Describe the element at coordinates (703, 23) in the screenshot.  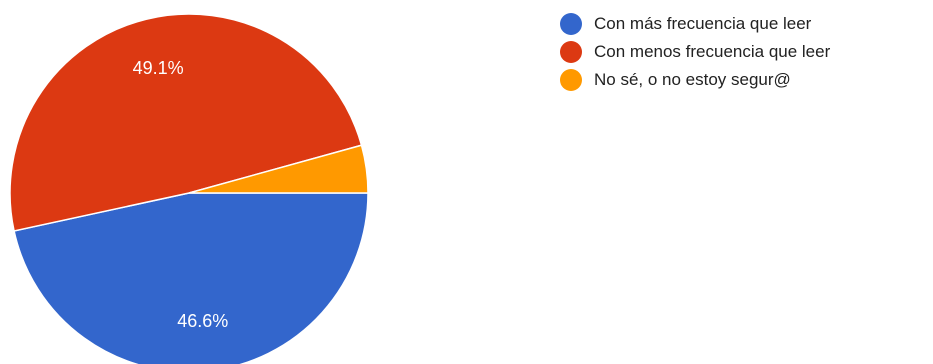
I see `legend-label: Con más frecuencia que leer` at that location.